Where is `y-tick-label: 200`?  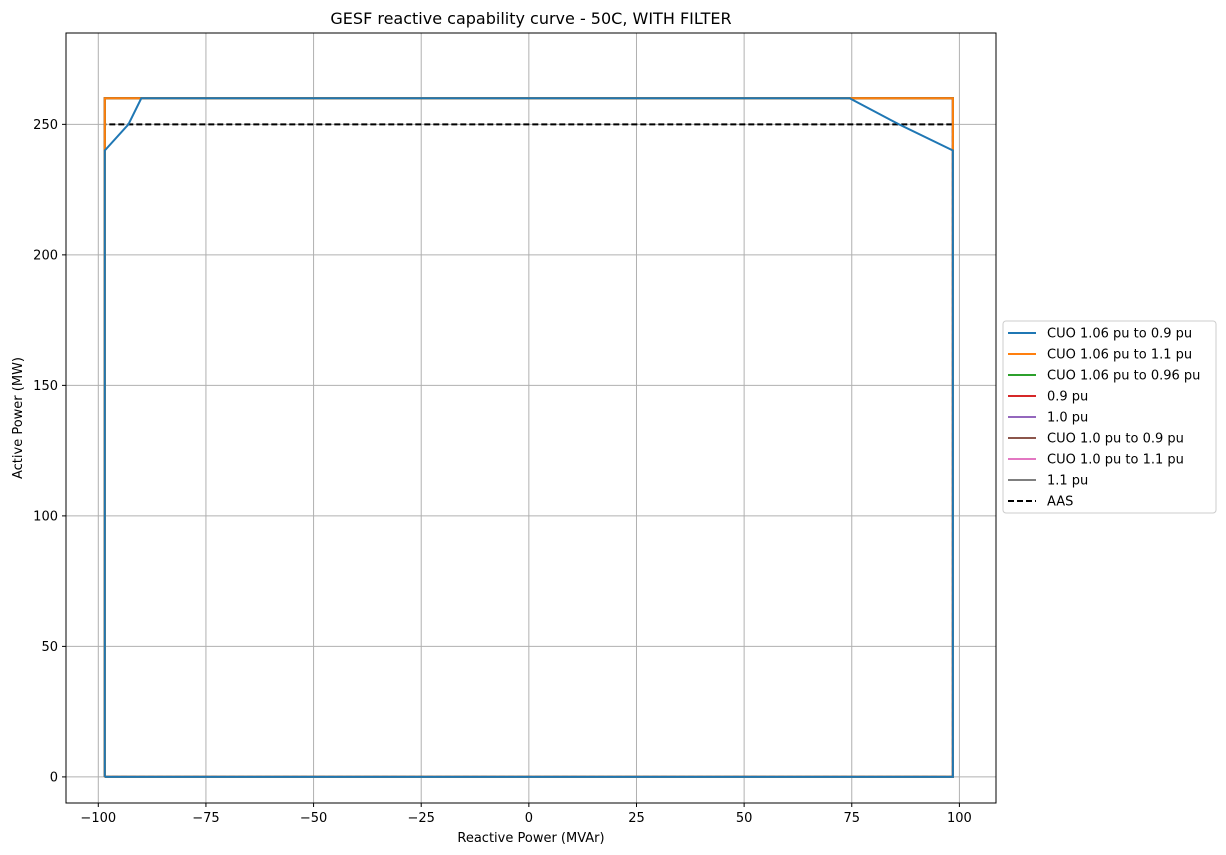
y-tick-label: 200 is located at coordinates (45, 255).